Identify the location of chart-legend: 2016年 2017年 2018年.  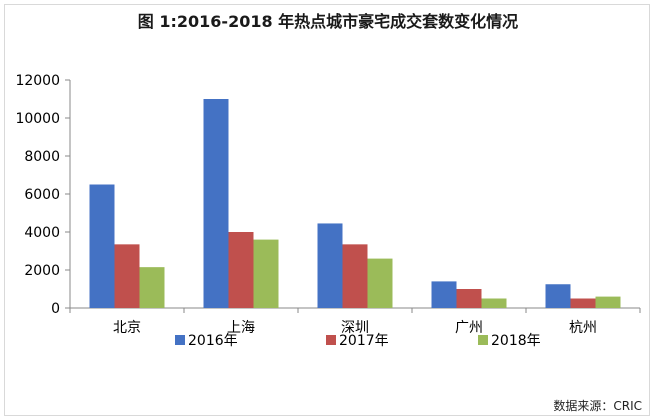
(358, 341).